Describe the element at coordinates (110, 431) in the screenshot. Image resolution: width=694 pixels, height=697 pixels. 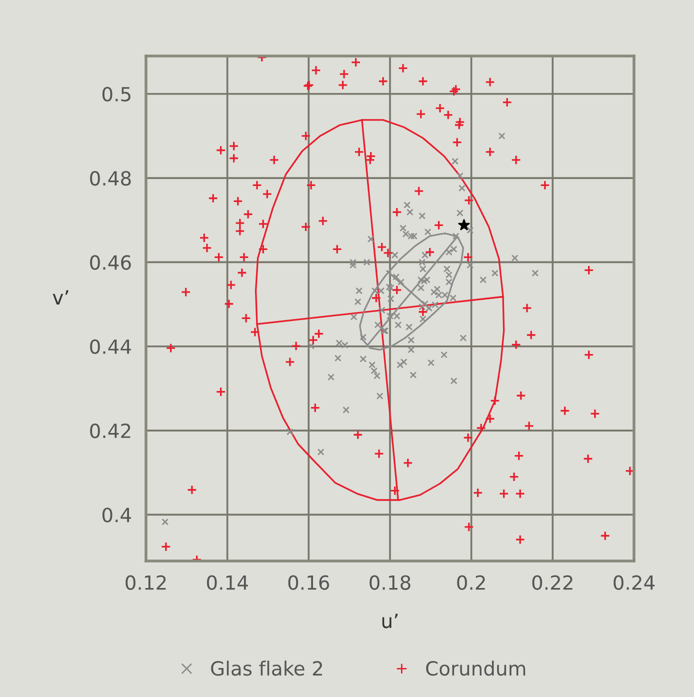
I see `y-tick-label: 0.42` at that location.